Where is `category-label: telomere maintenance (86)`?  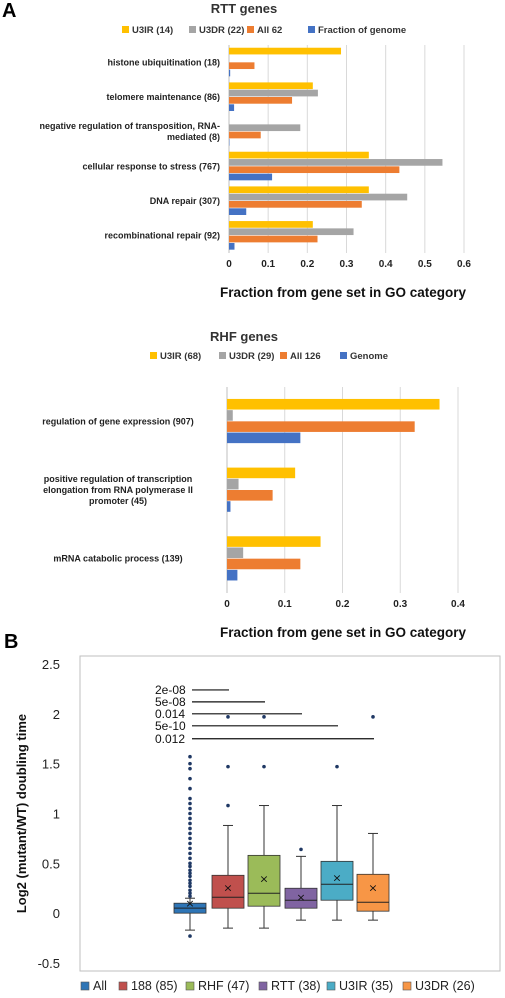
category-label: telomere maintenance (86) is located at coordinates (163, 97).